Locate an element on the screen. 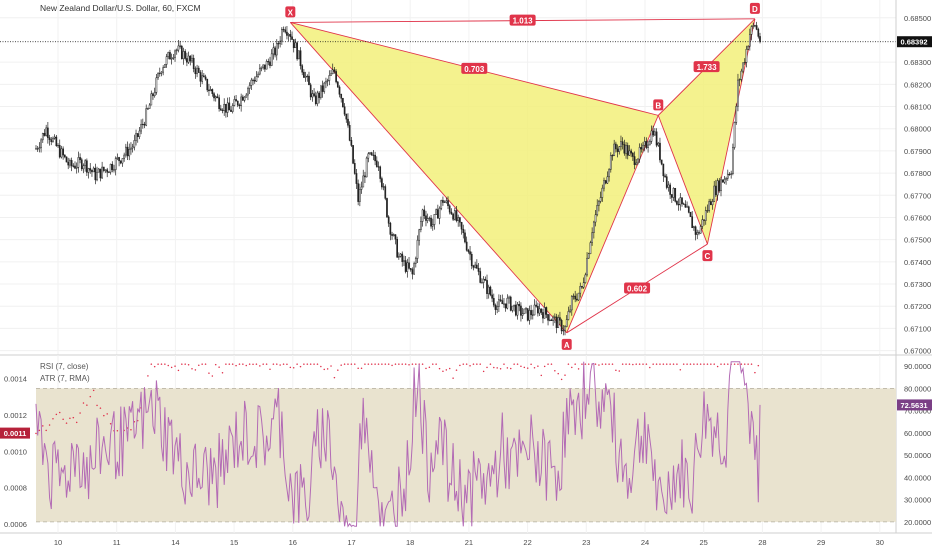 This screenshot has width=932, height=550. pattern-point-c: C is located at coordinates (708, 256).